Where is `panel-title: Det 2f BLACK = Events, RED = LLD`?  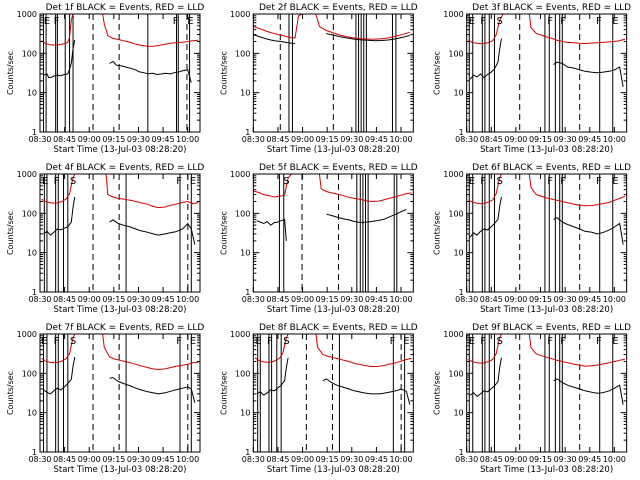 panel-title: Det 2f BLACK = Events, RED = LLD is located at coordinates (338, 8).